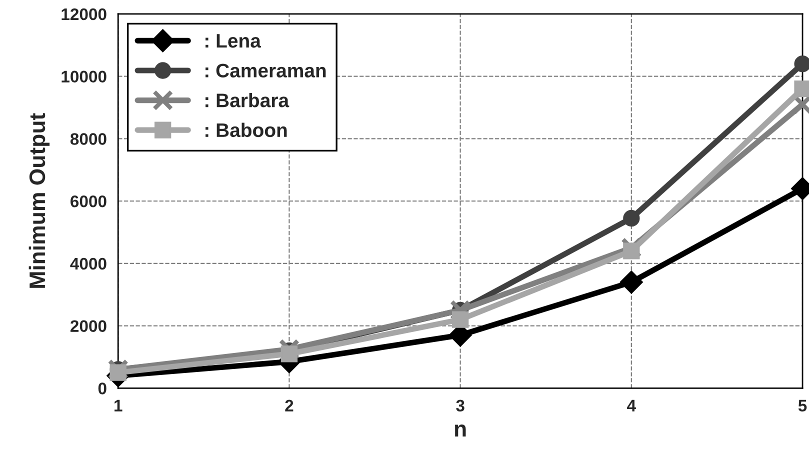  What do you see at coordinates (460, 430) in the screenshot?
I see `x-axis-title: n` at bounding box center [460, 430].